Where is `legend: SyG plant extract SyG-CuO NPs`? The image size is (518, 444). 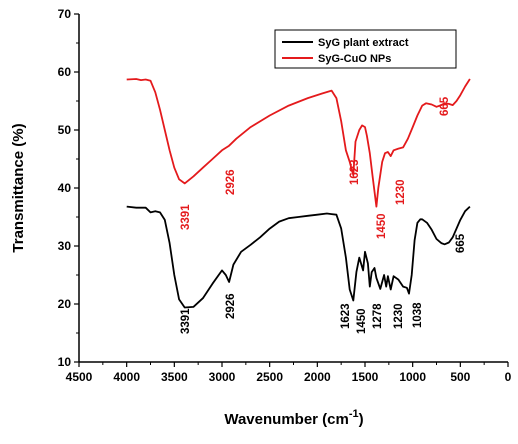 legend: SyG plant extract SyG-CuO NPs is located at coordinates (365, 49).